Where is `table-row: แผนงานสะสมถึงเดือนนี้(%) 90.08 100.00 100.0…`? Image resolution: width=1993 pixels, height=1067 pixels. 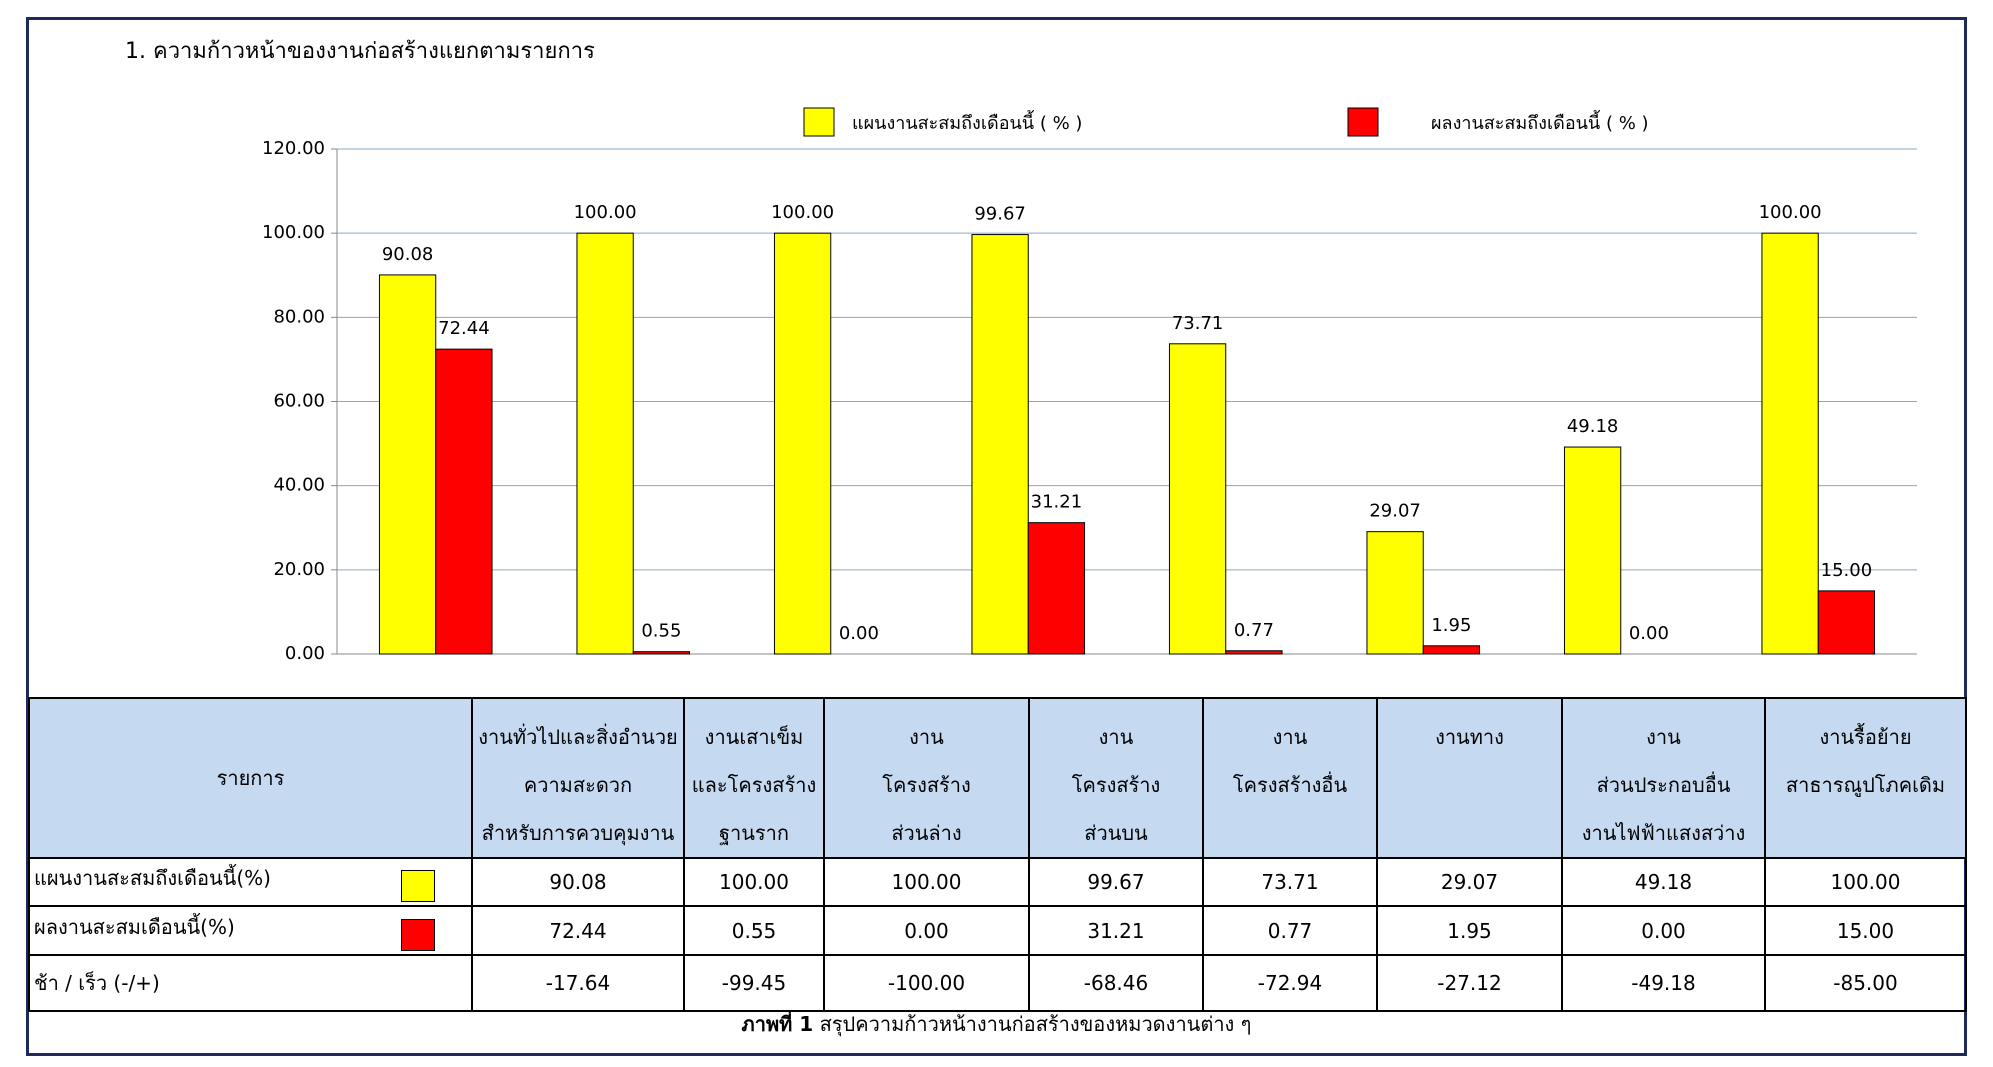
table-row: แผนงานสะสมถึงเดือนนี้(%) 90.08 100.00 100.0… is located at coordinates (997, 882).